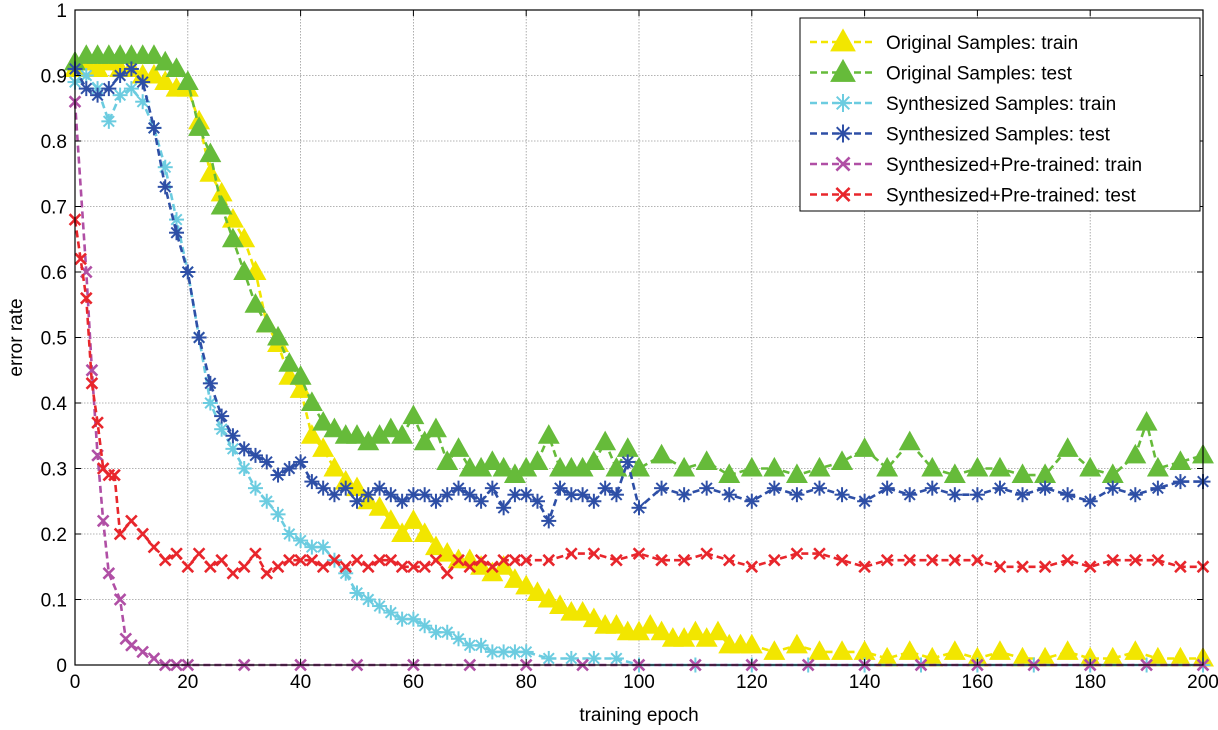 The image size is (1218, 730). Describe the element at coordinates (61, 666) in the screenshot. I see `y-tick-label: 0` at that location.